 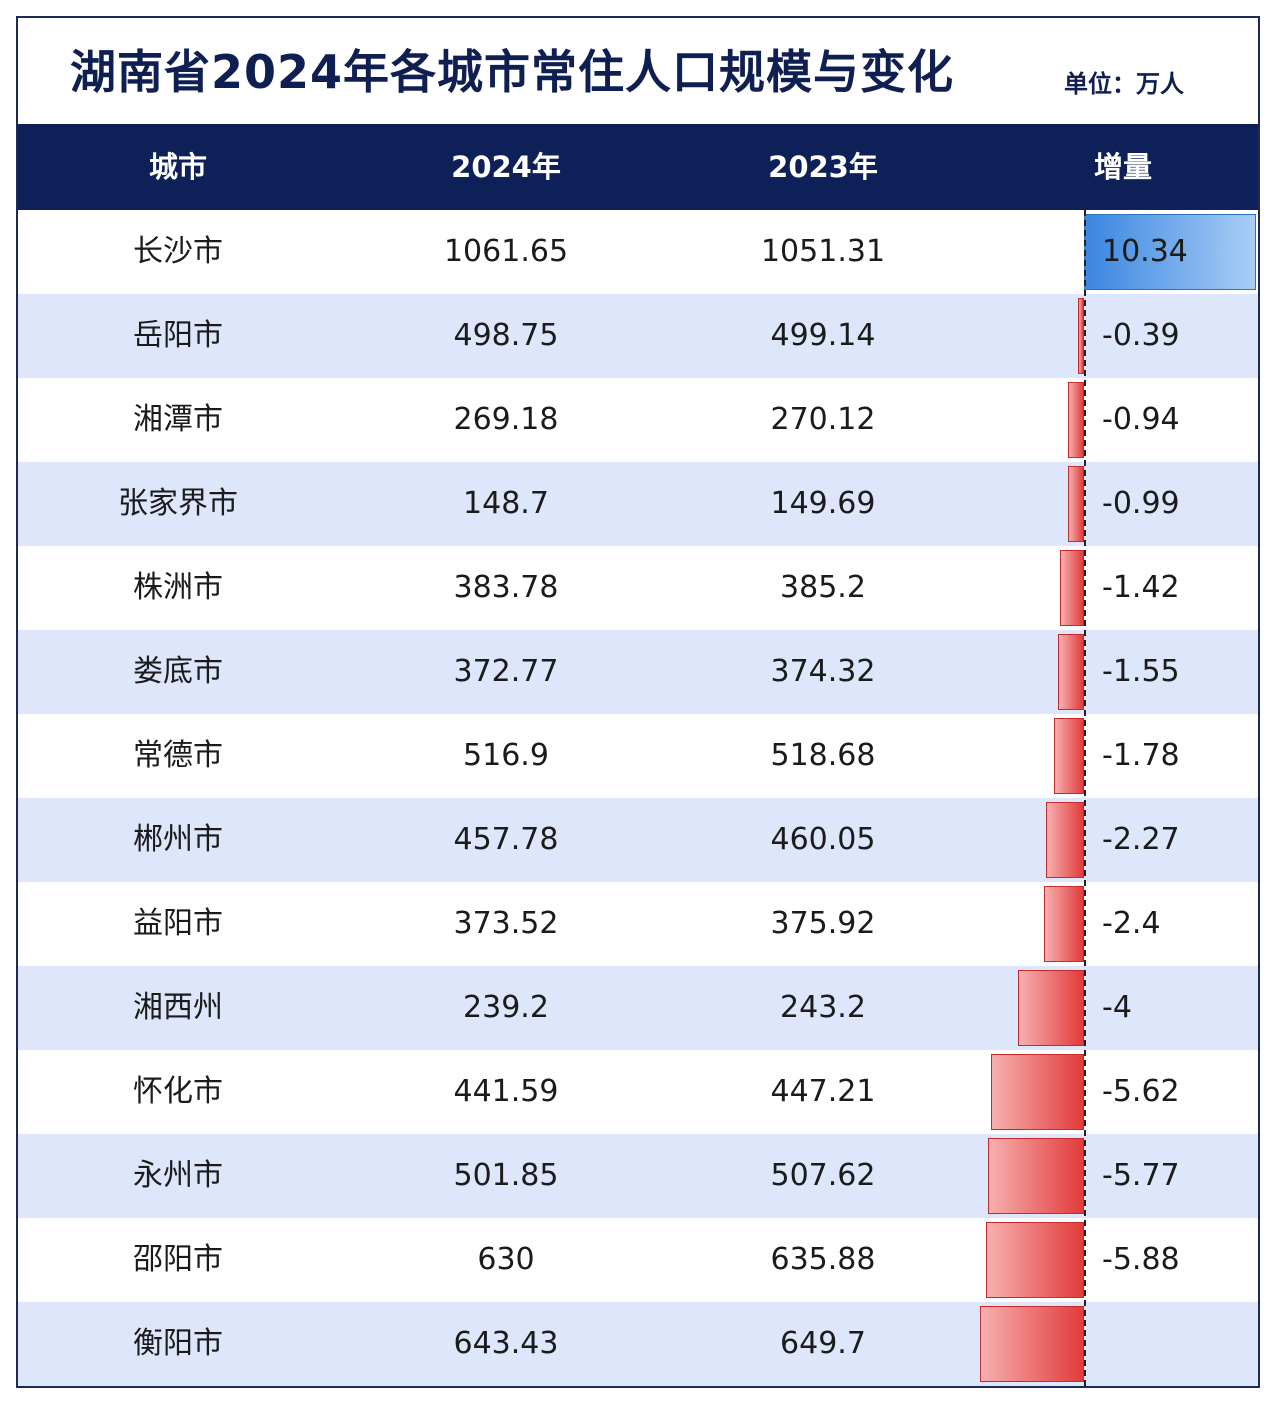 What do you see at coordinates (823, 335) in the screenshot?
I see `value-2023-cell: 499.14` at bounding box center [823, 335].